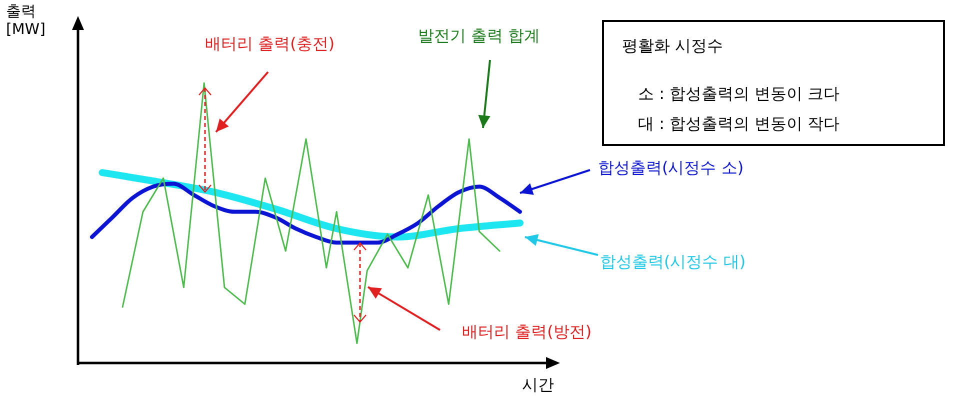 The height and width of the screenshot is (401, 958). Describe the element at coordinates (671, 168) in the screenshot. I see `text: 합성출력(시정수 소)` at that location.